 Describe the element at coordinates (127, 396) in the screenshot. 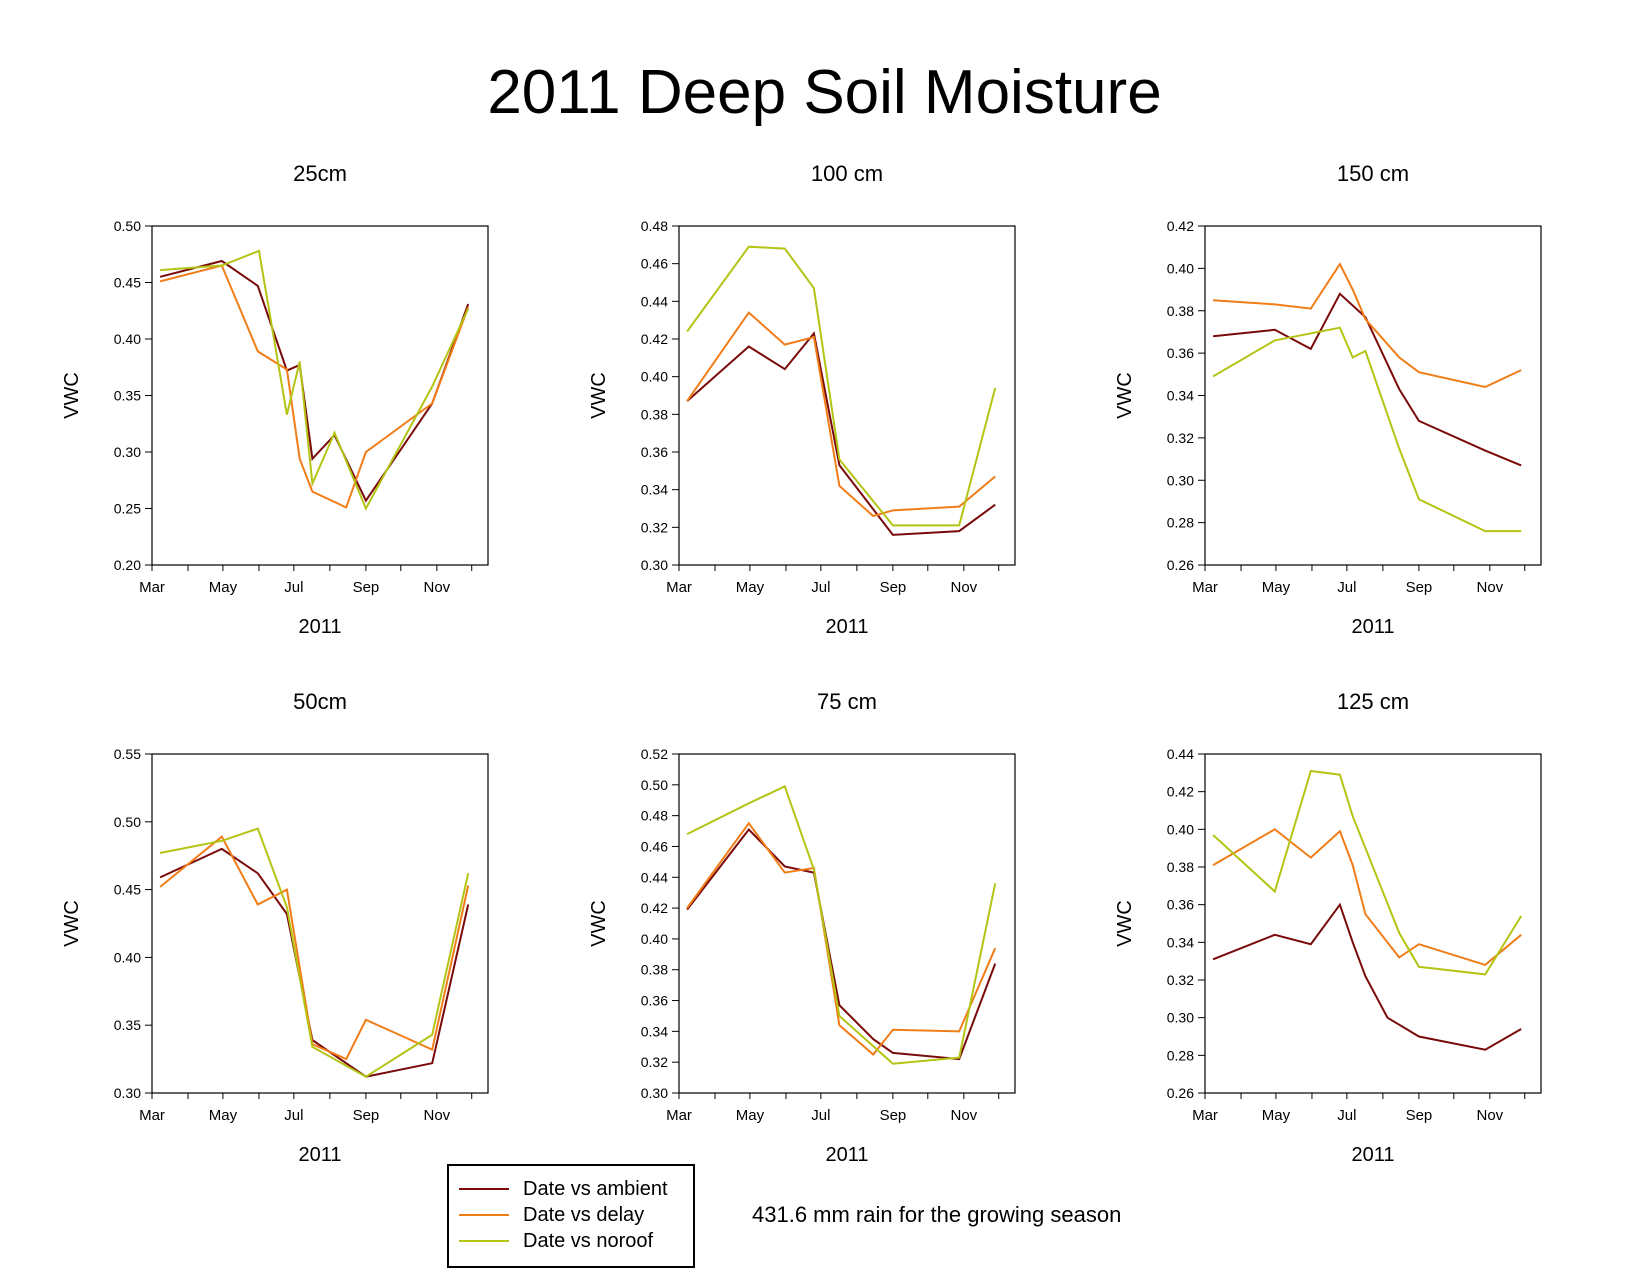

I see `y-tick-label: 0.35` at that location.